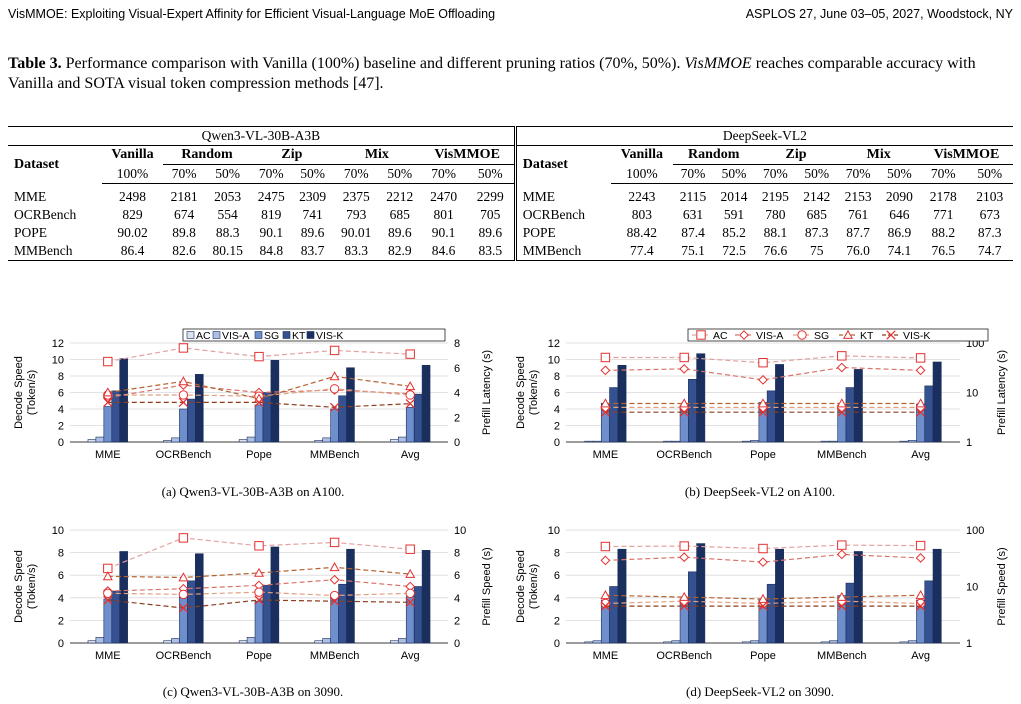  I want to click on value-cell: 591, so click(734, 214).